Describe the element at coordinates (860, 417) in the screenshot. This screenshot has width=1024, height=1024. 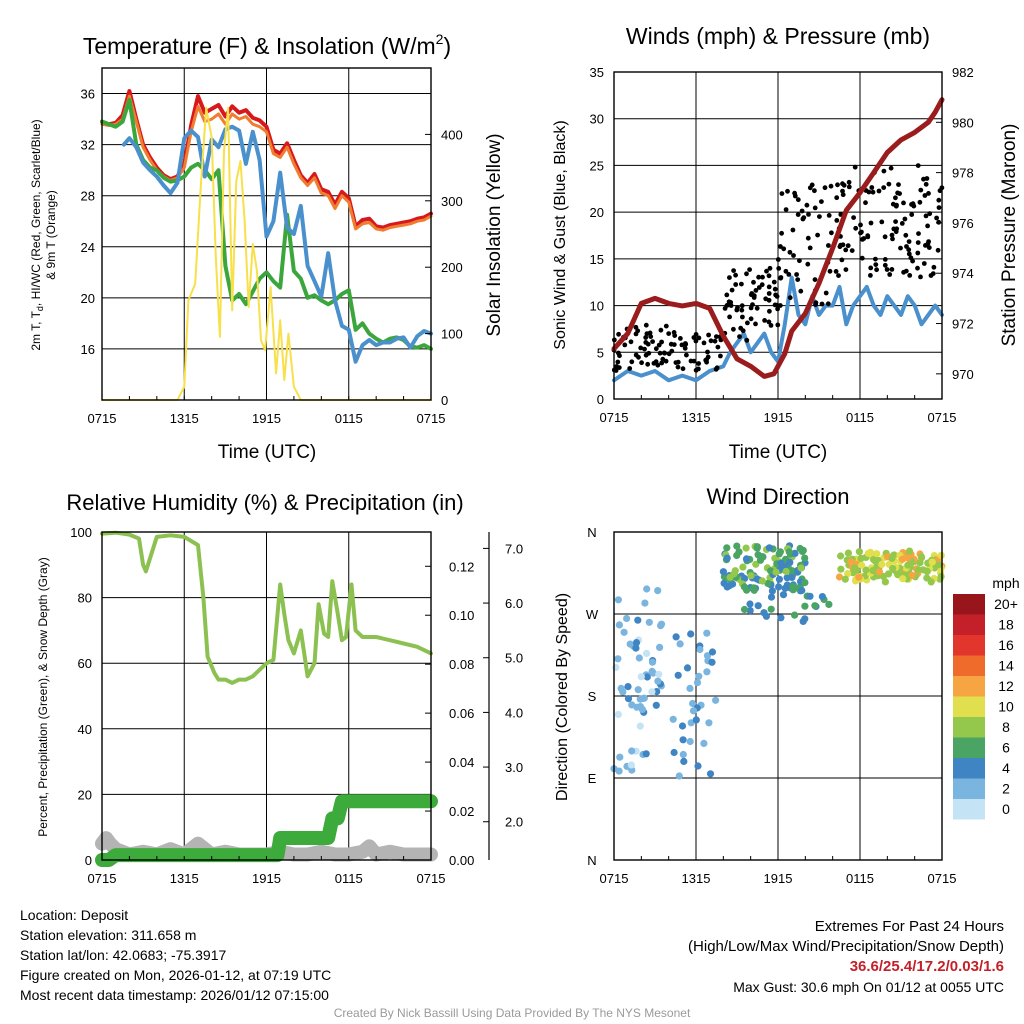
I see `wind-x-tick-label: 0115` at that location.